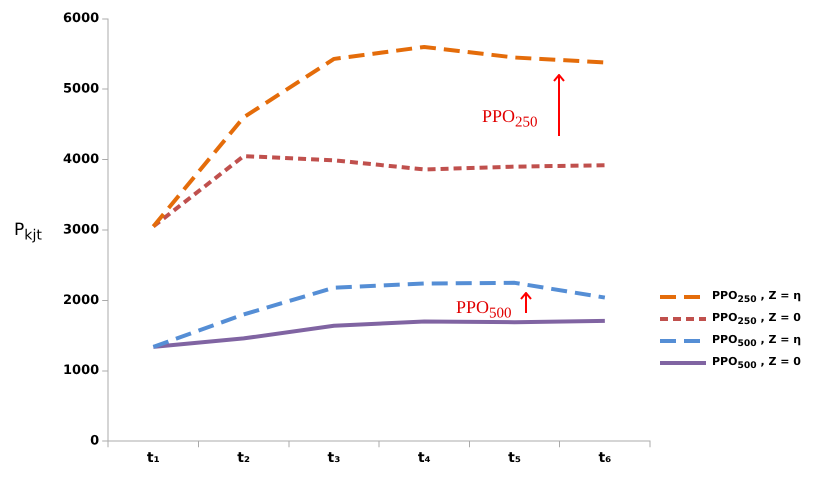  Describe the element at coordinates (514, 458) in the screenshot. I see `x-tick-label: t₅` at that location.